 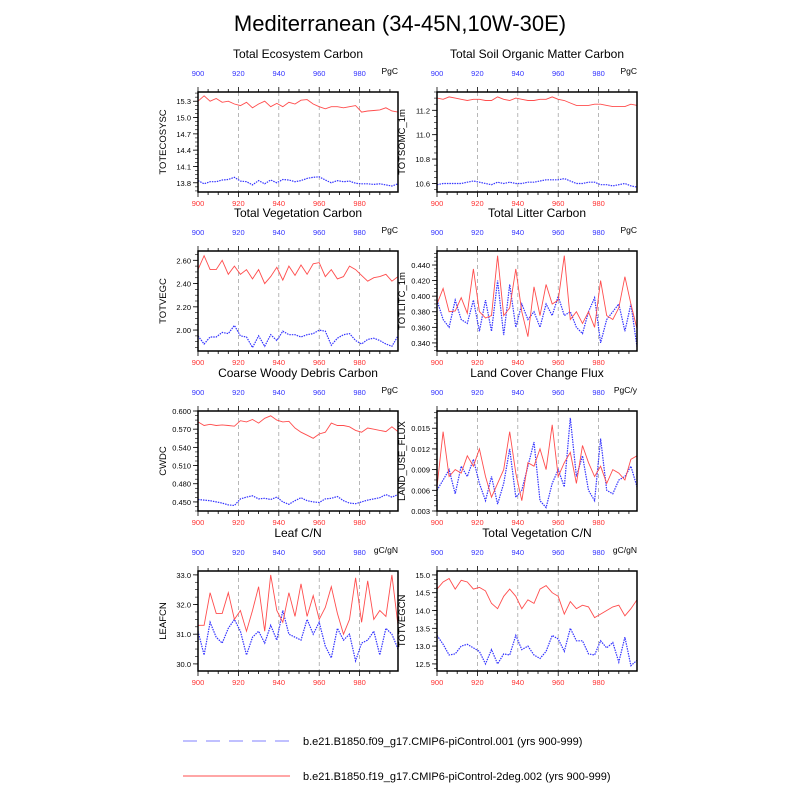 I want to click on y-tick-label: 0.380, so click(x=420, y=312).